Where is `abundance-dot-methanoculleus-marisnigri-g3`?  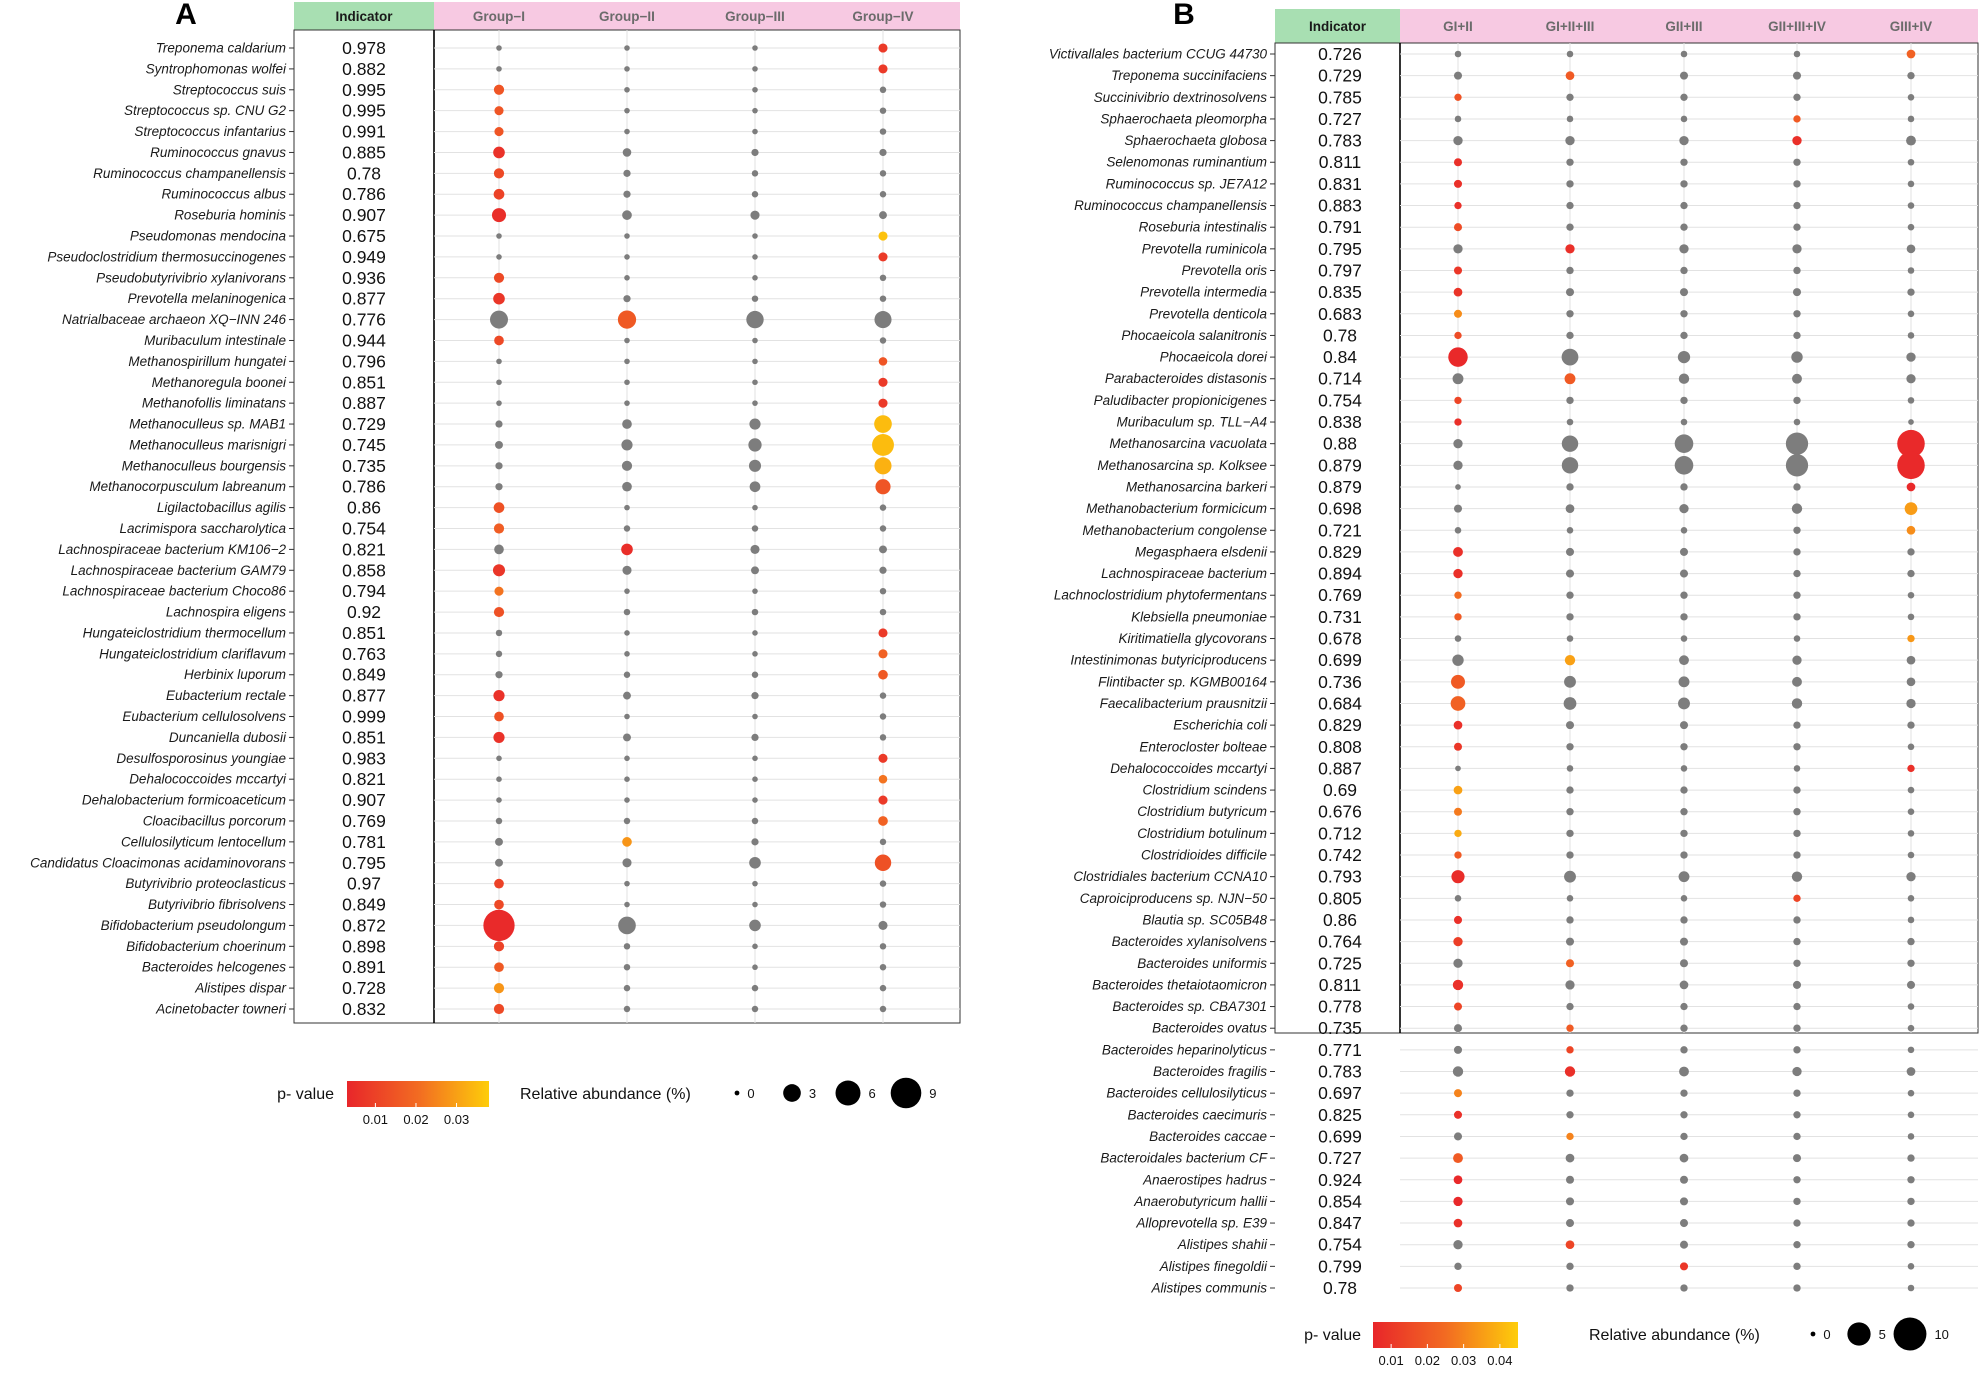
abundance-dot-methanoculleus-marisnigri-g3 is located at coordinates (755, 445).